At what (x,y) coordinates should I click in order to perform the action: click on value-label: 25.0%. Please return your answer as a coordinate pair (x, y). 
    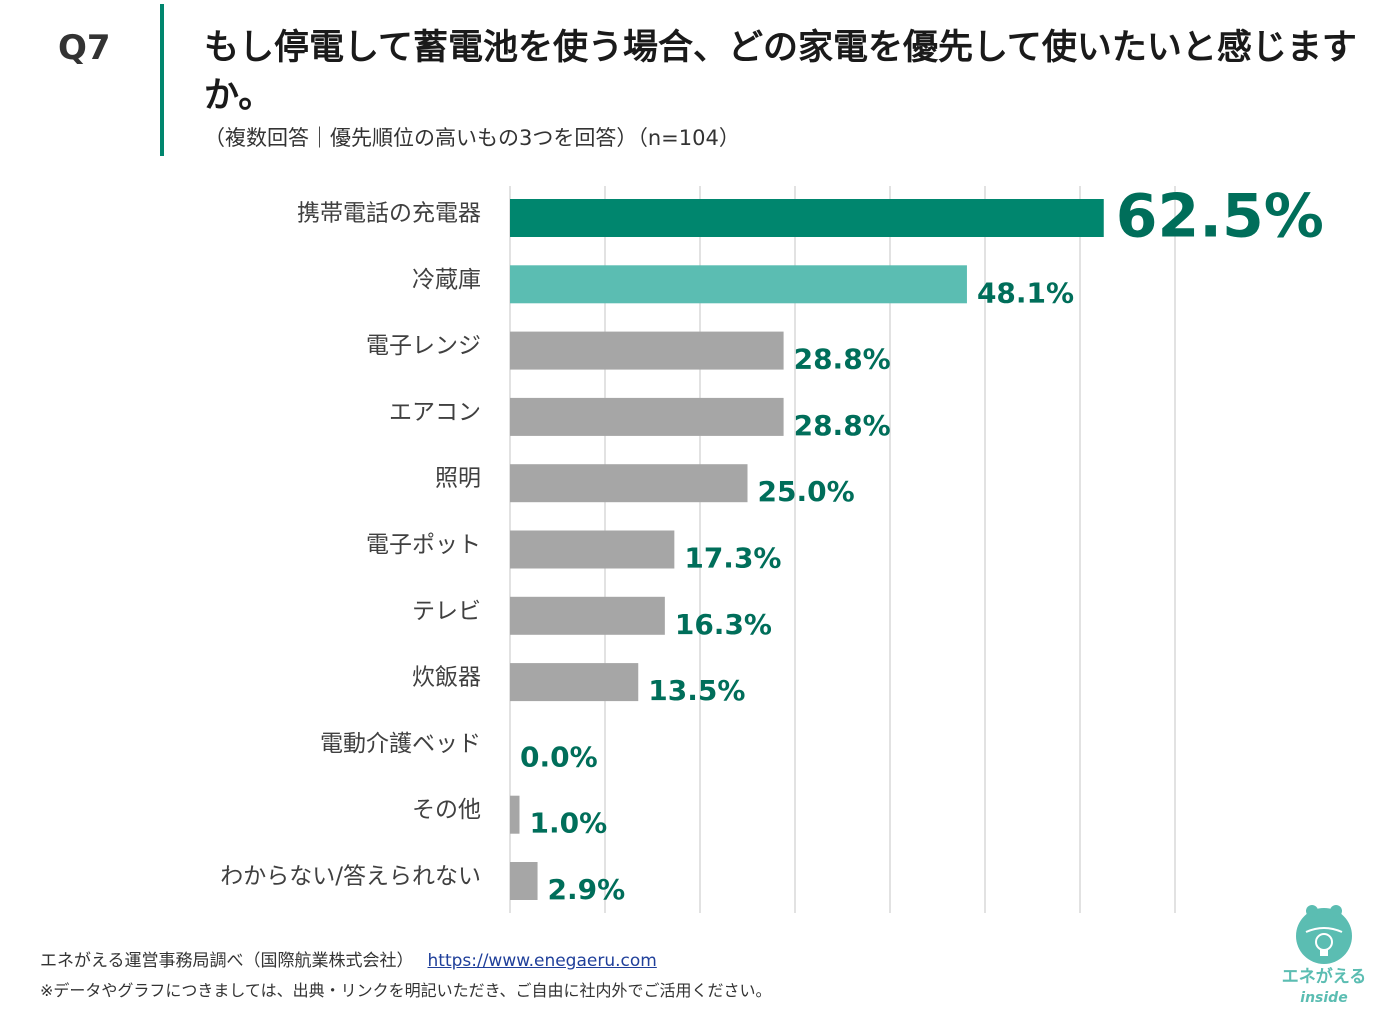
    Looking at the image, I should click on (806, 491).